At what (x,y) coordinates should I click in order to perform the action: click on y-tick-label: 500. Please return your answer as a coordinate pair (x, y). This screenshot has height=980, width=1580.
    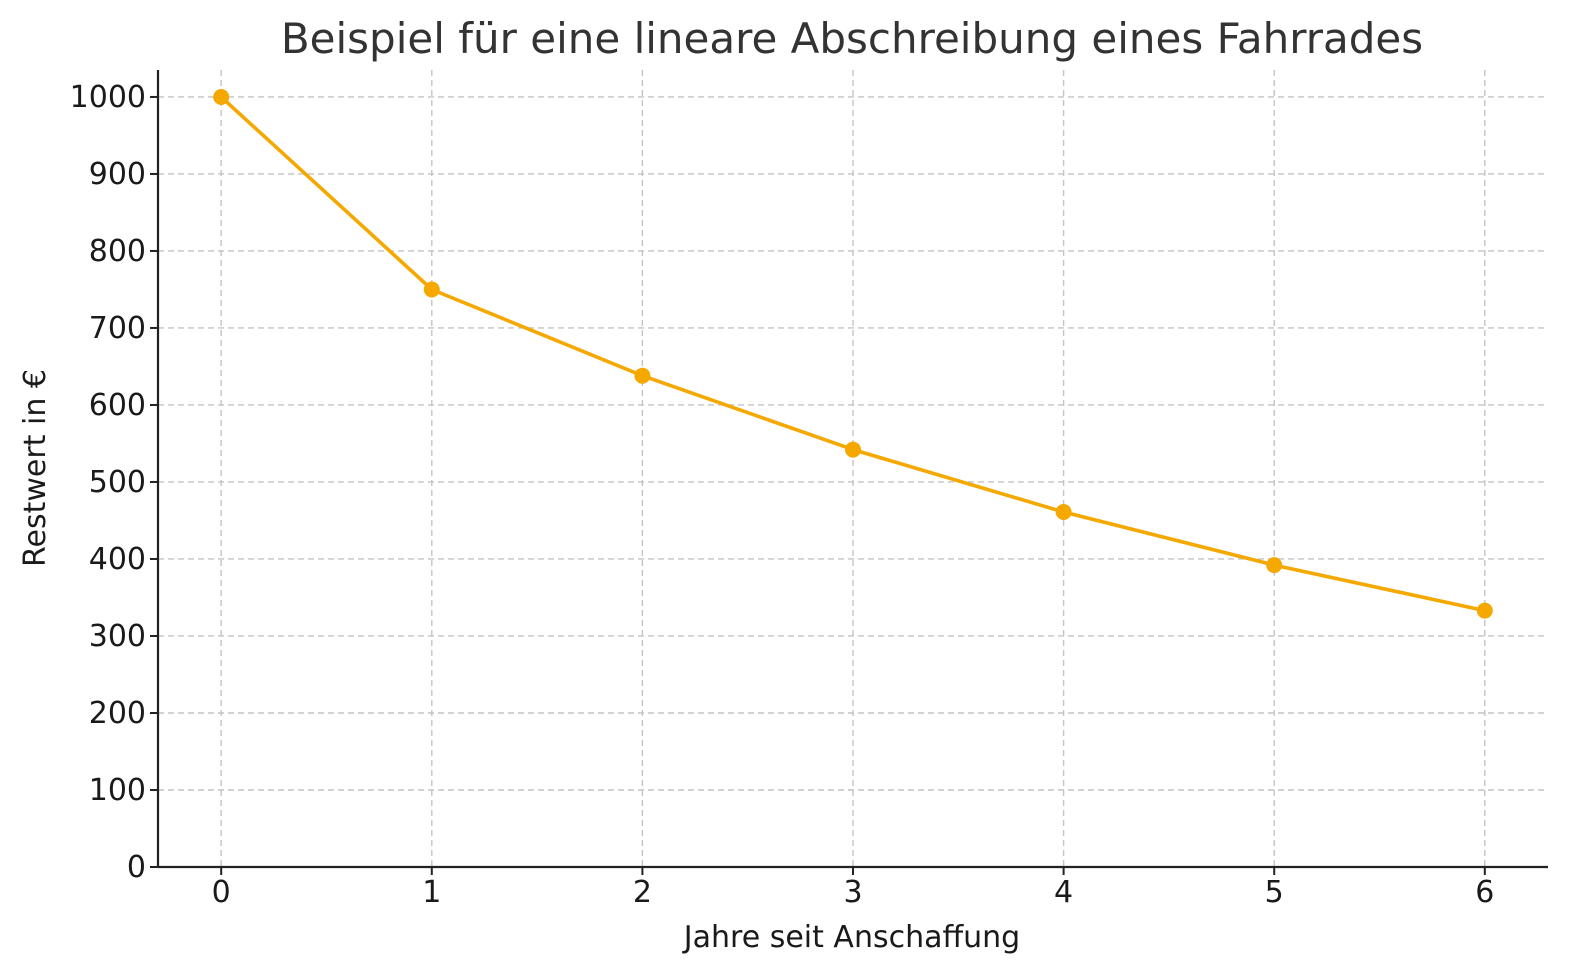
    Looking at the image, I should click on (117, 482).